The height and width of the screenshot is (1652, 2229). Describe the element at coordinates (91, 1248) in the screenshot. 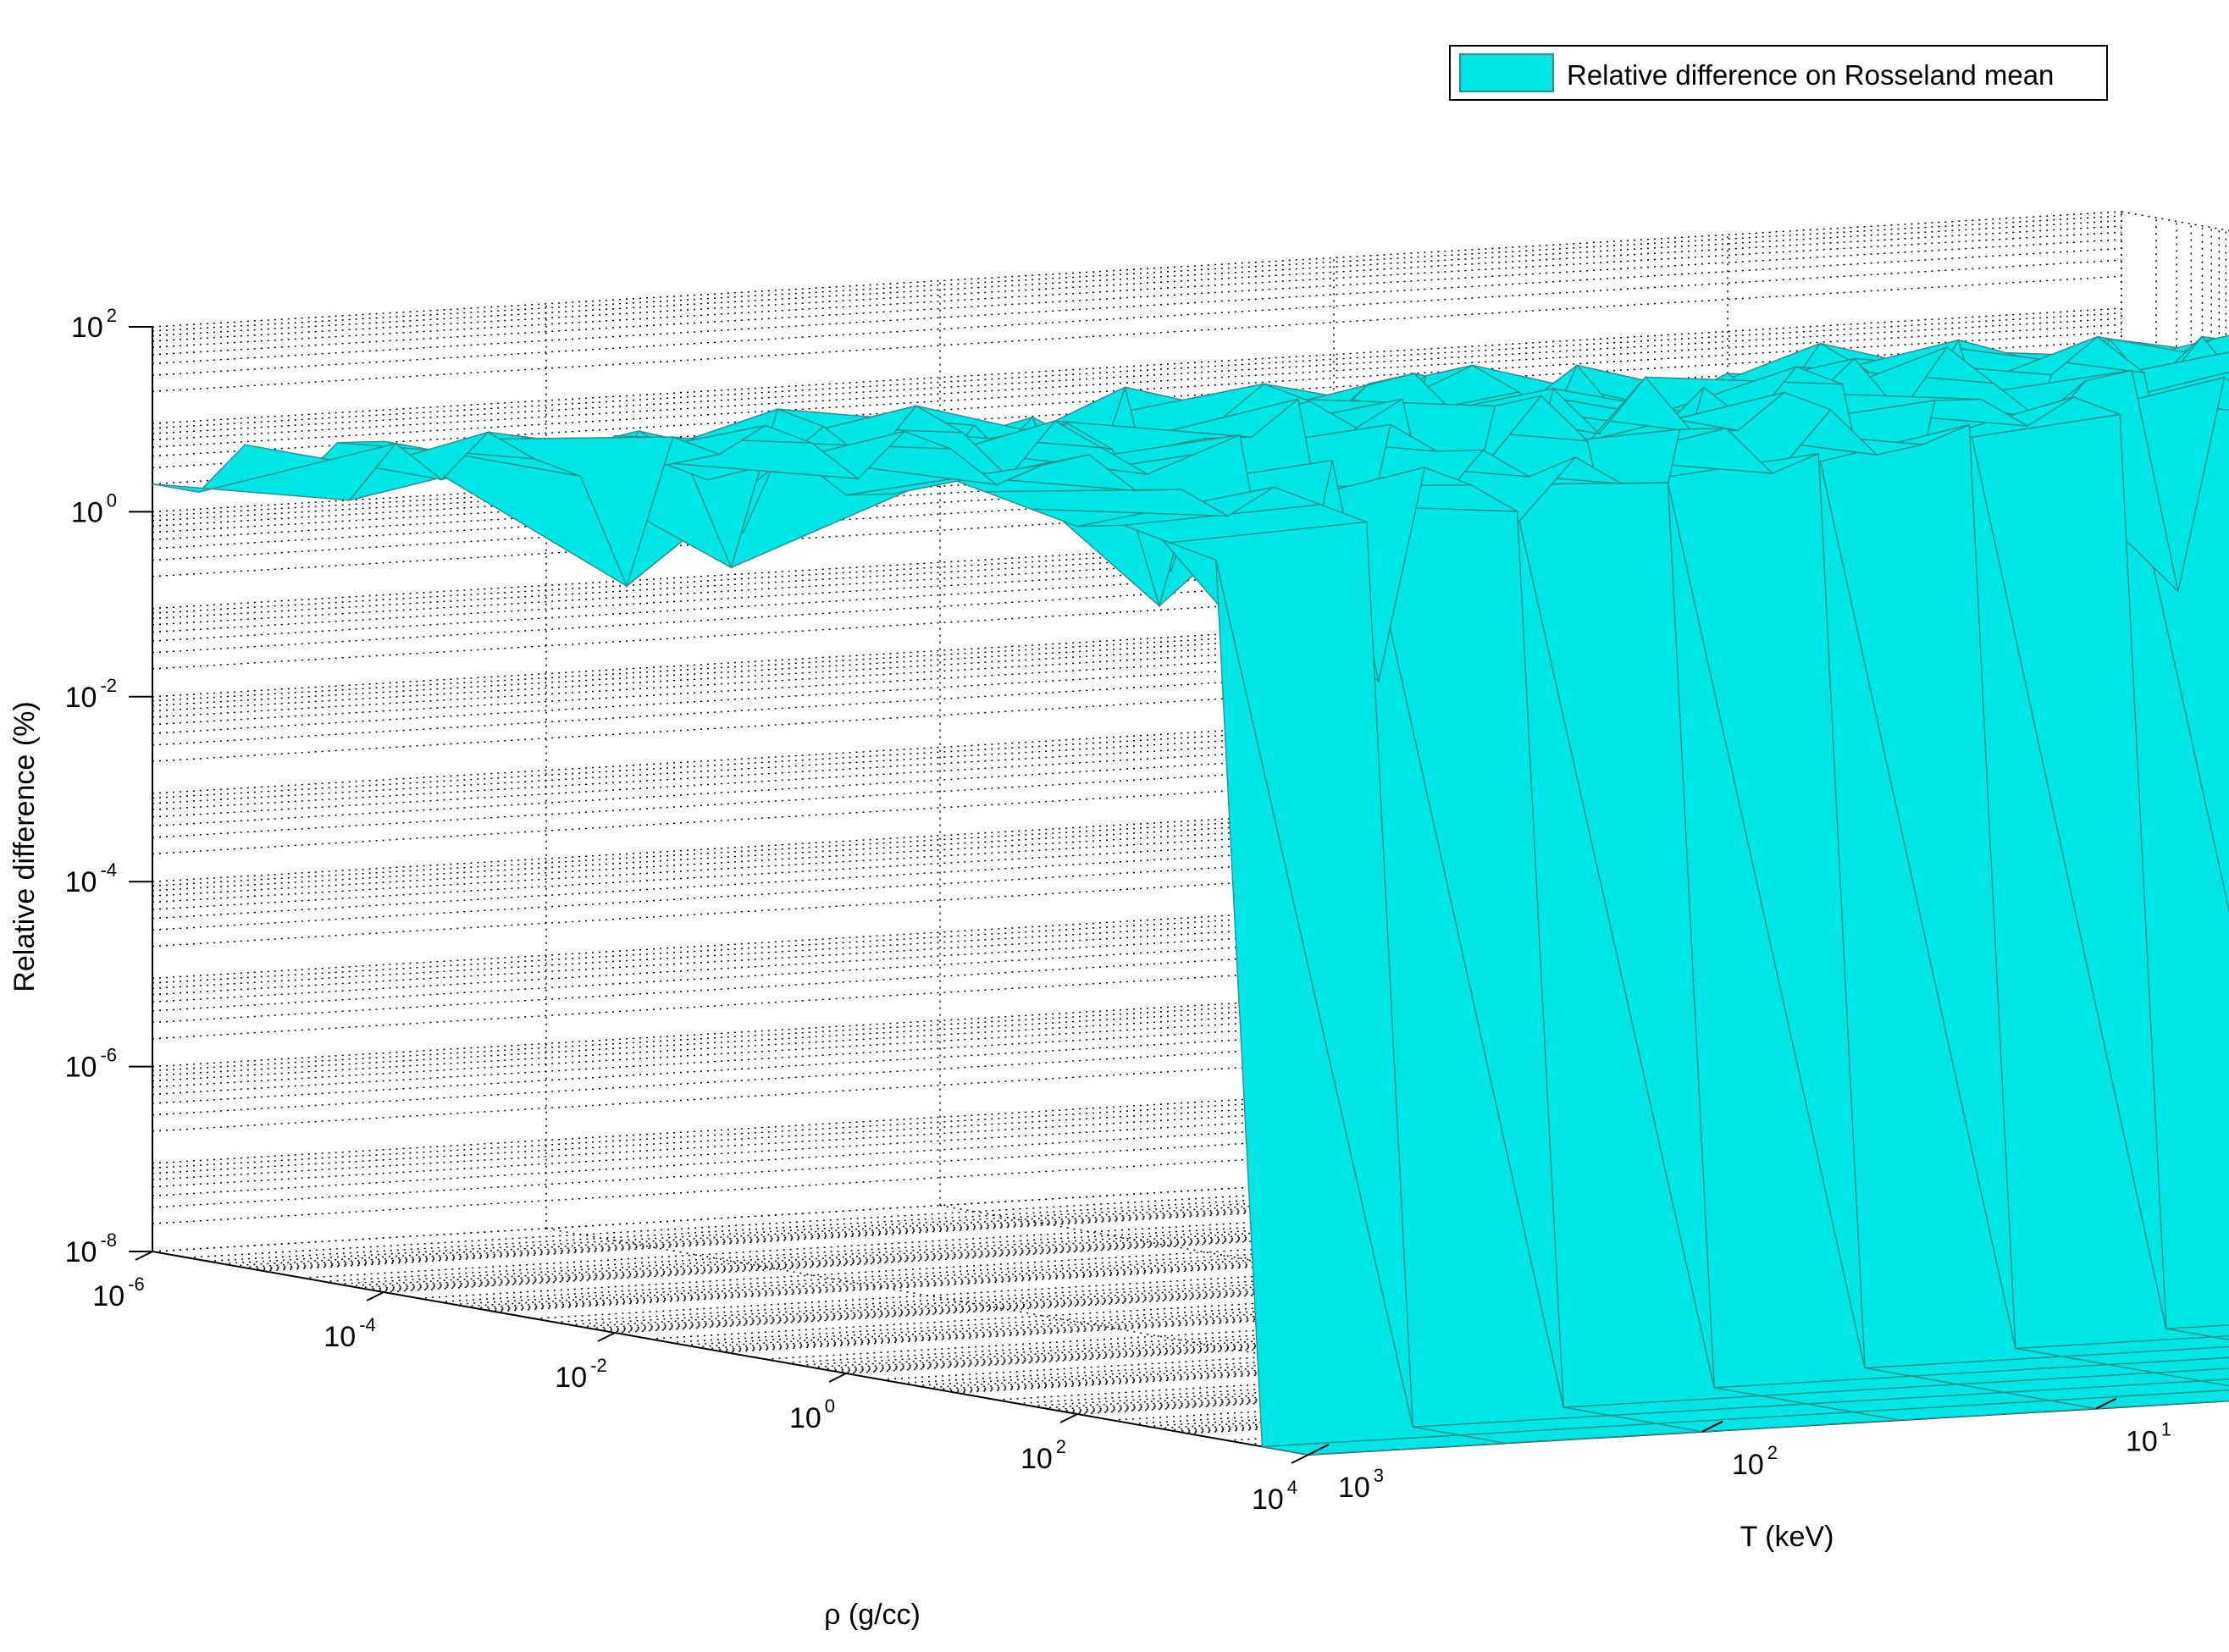

I see `z-tick-label: 10 -8` at that location.